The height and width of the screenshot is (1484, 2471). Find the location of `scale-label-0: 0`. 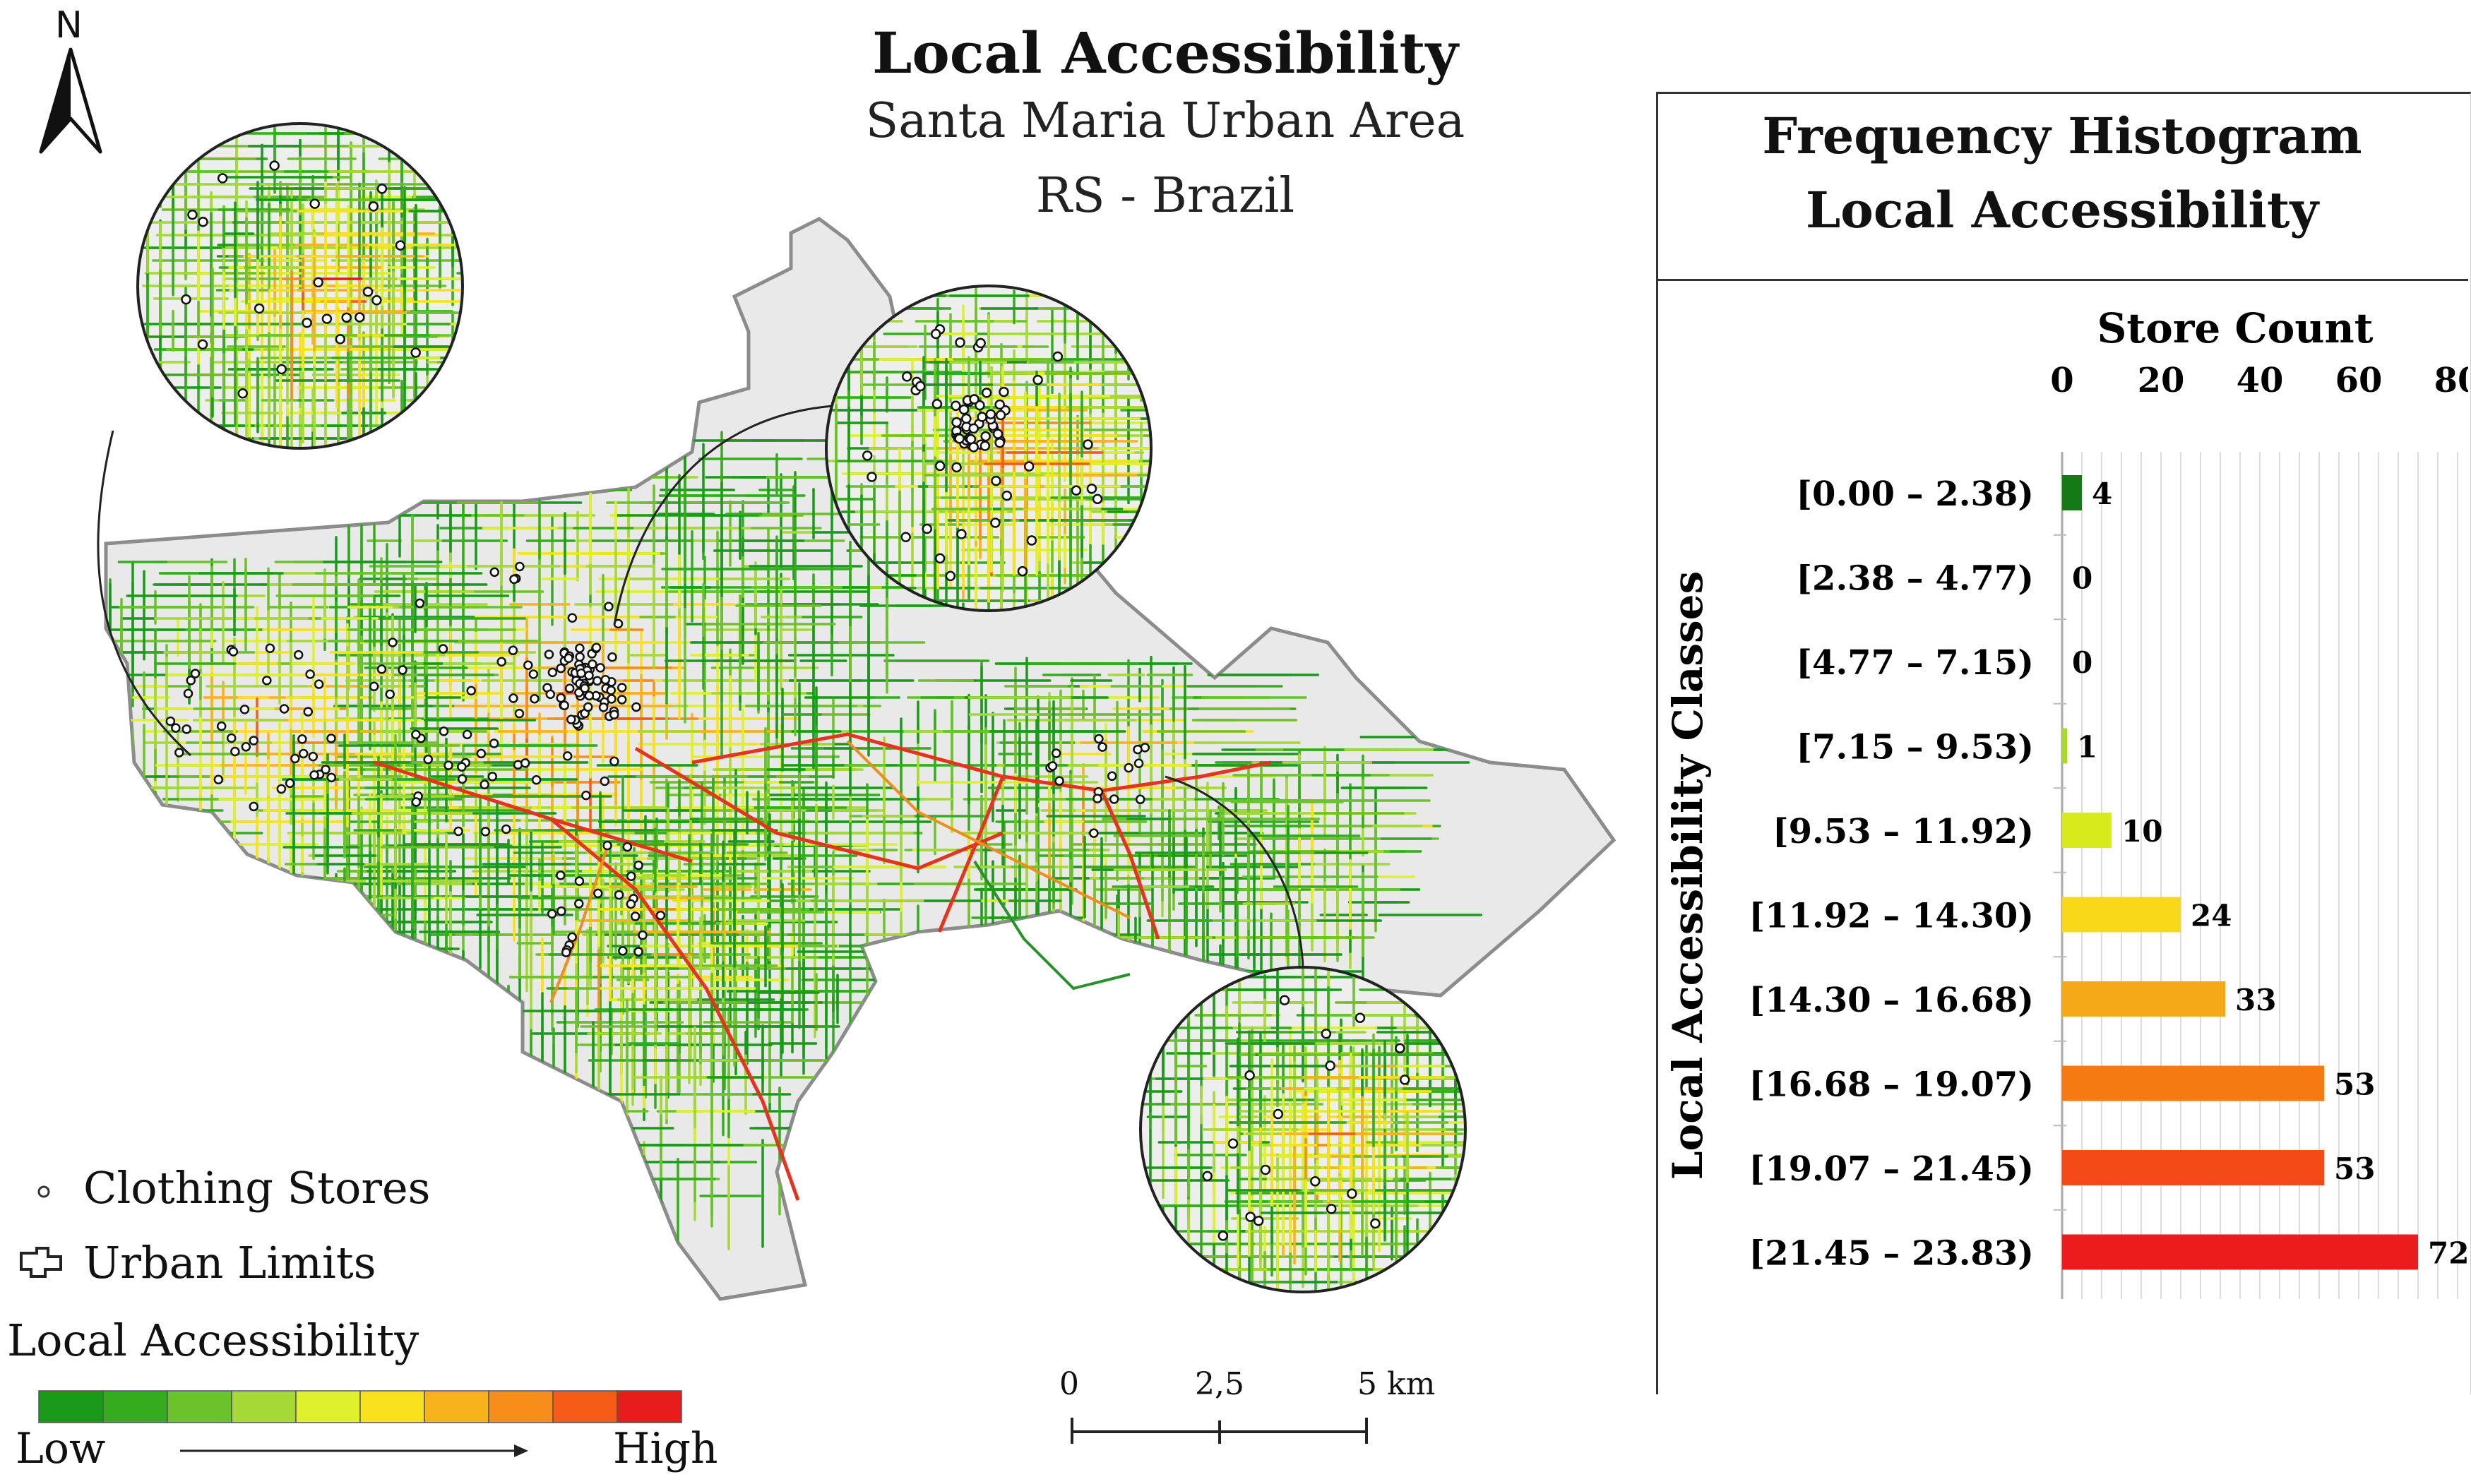

scale-label-0: 0 is located at coordinates (1069, 1384).